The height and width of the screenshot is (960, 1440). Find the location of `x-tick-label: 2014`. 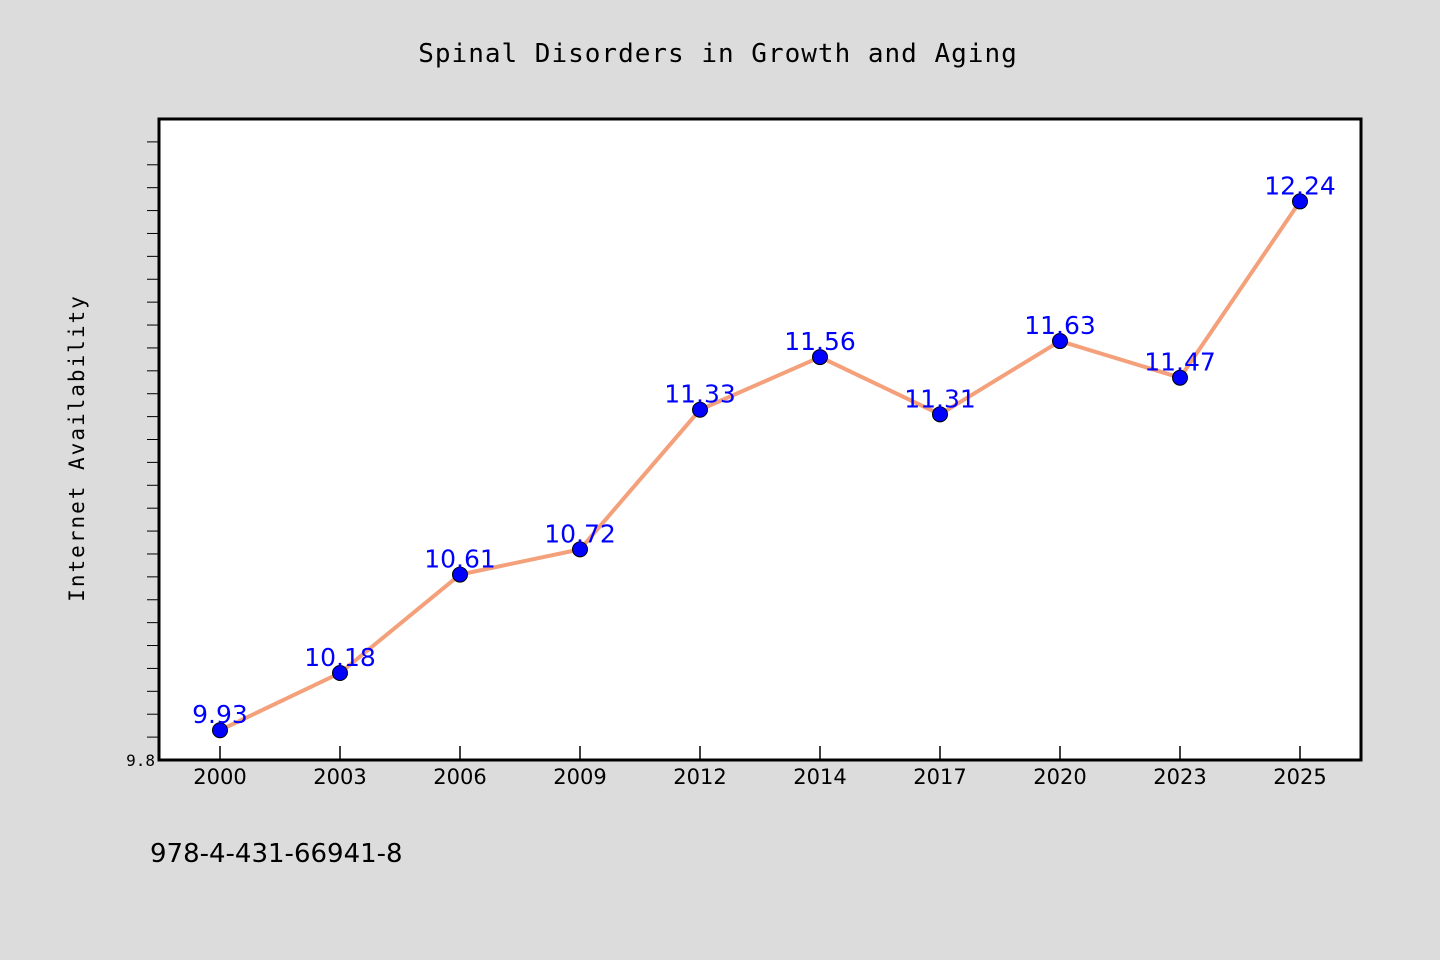

x-tick-label: 2014 is located at coordinates (819, 777).